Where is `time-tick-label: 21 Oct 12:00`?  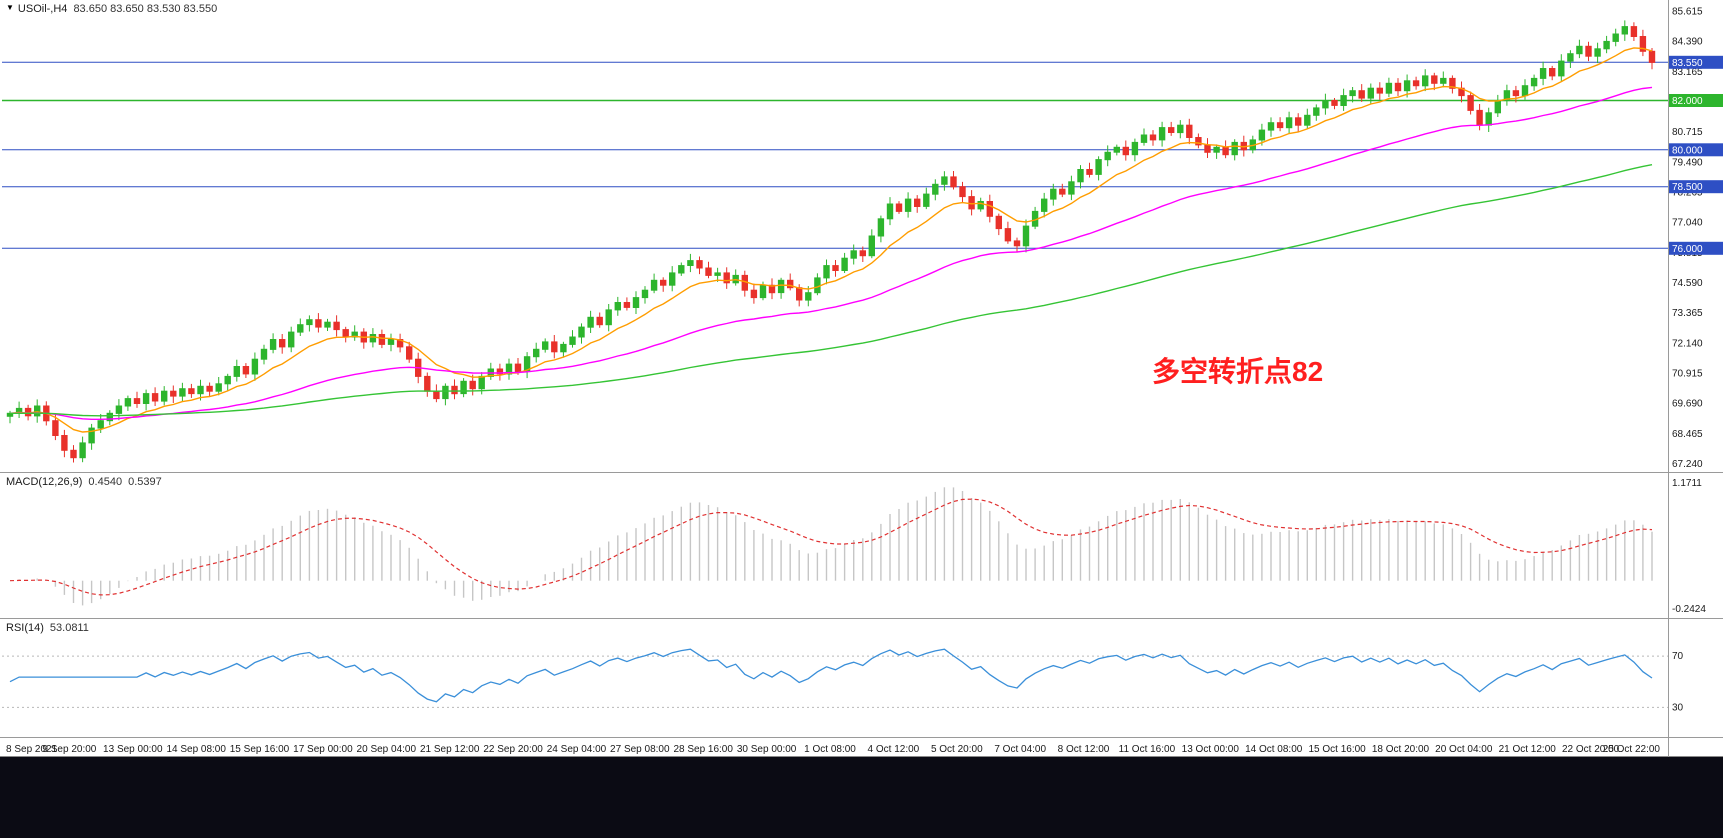
time-tick-label: 21 Oct 12:00 is located at coordinates (1528, 749).